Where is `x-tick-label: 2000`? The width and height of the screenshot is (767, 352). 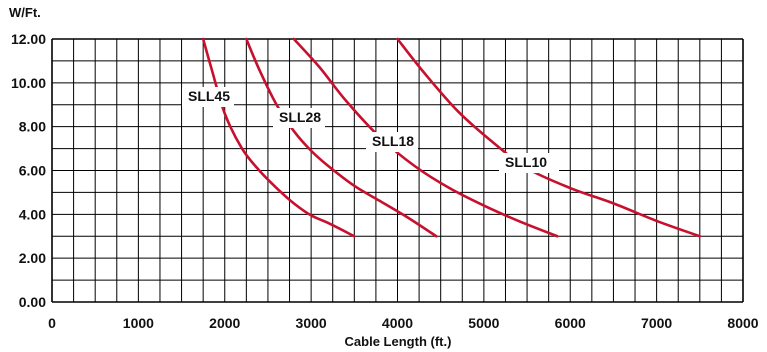
x-tick-label: 2000 is located at coordinates (224, 323).